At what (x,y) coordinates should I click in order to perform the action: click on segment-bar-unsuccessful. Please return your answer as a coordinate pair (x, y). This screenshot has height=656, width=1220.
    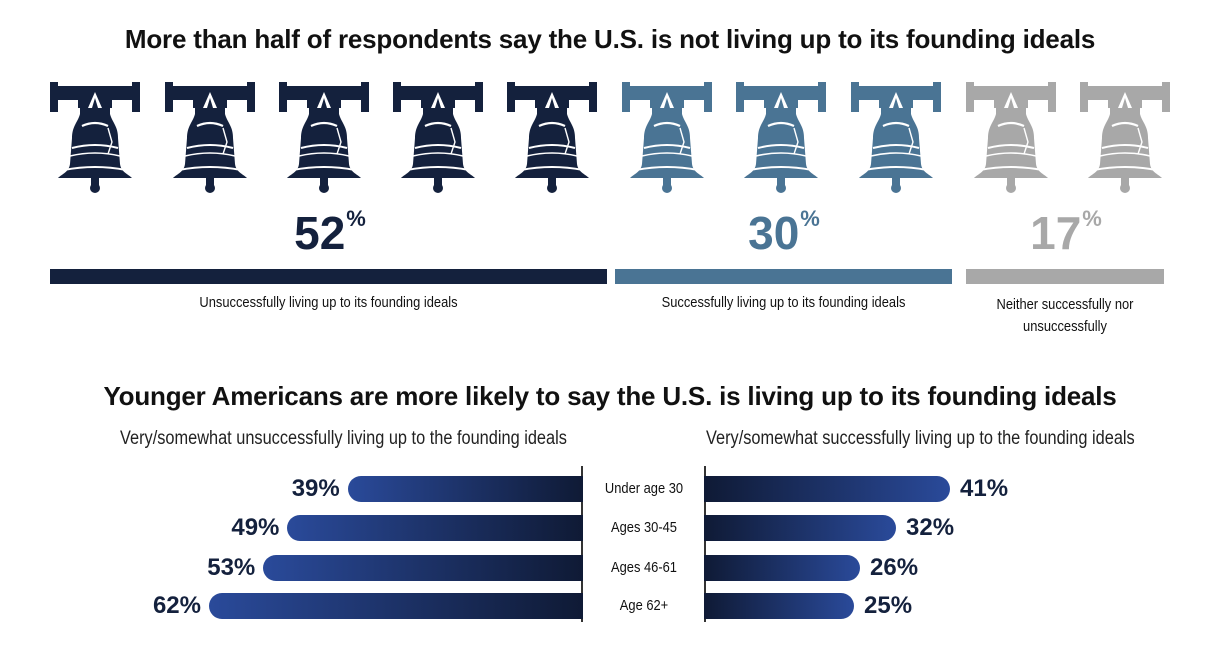
    Looking at the image, I should click on (328, 276).